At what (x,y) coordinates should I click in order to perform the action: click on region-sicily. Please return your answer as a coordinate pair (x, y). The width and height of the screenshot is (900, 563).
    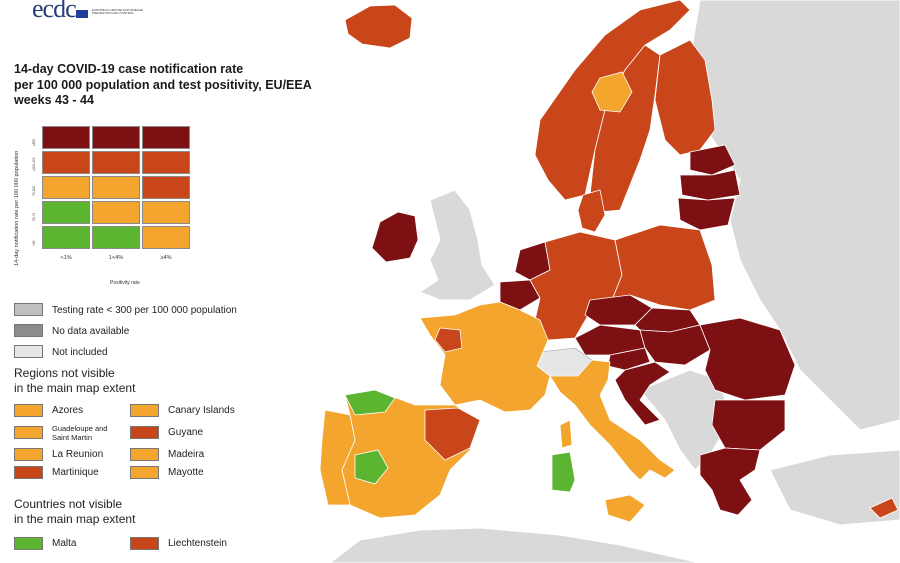
    Looking at the image, I should click on (625, 508).